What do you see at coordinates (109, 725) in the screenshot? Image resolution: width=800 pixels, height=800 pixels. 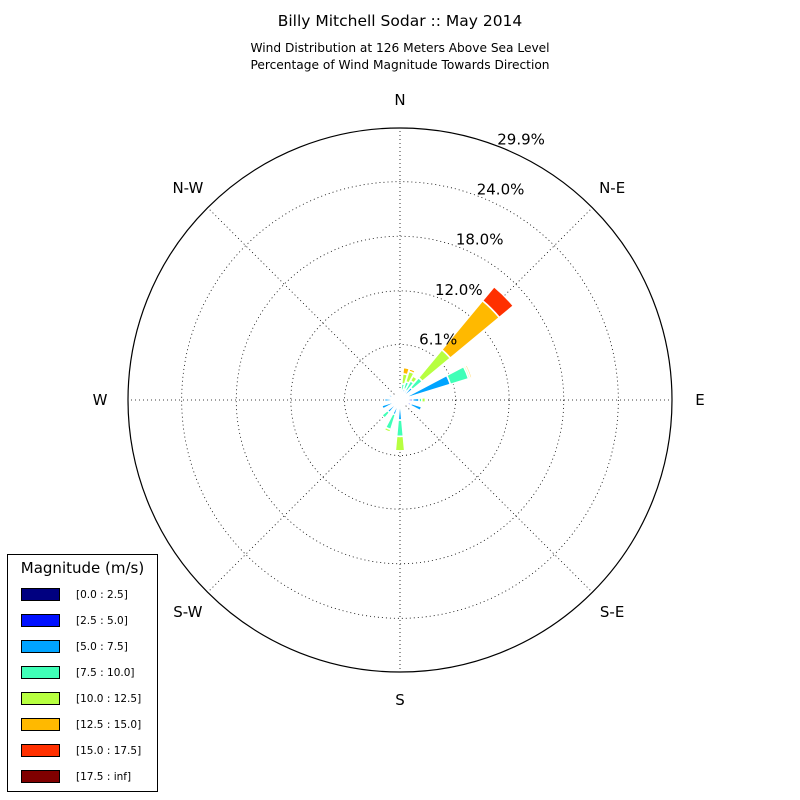 I see `legend-label: [12.5 : 15.0]` at bounding box center [109, 725].